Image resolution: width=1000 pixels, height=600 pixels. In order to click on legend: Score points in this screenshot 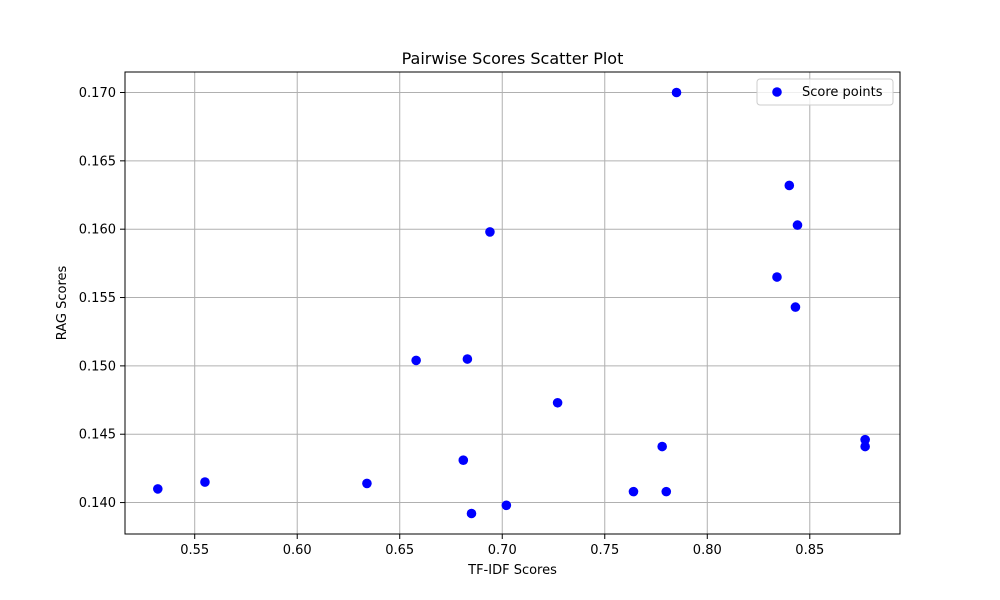, I will do `click(825, 92)`.